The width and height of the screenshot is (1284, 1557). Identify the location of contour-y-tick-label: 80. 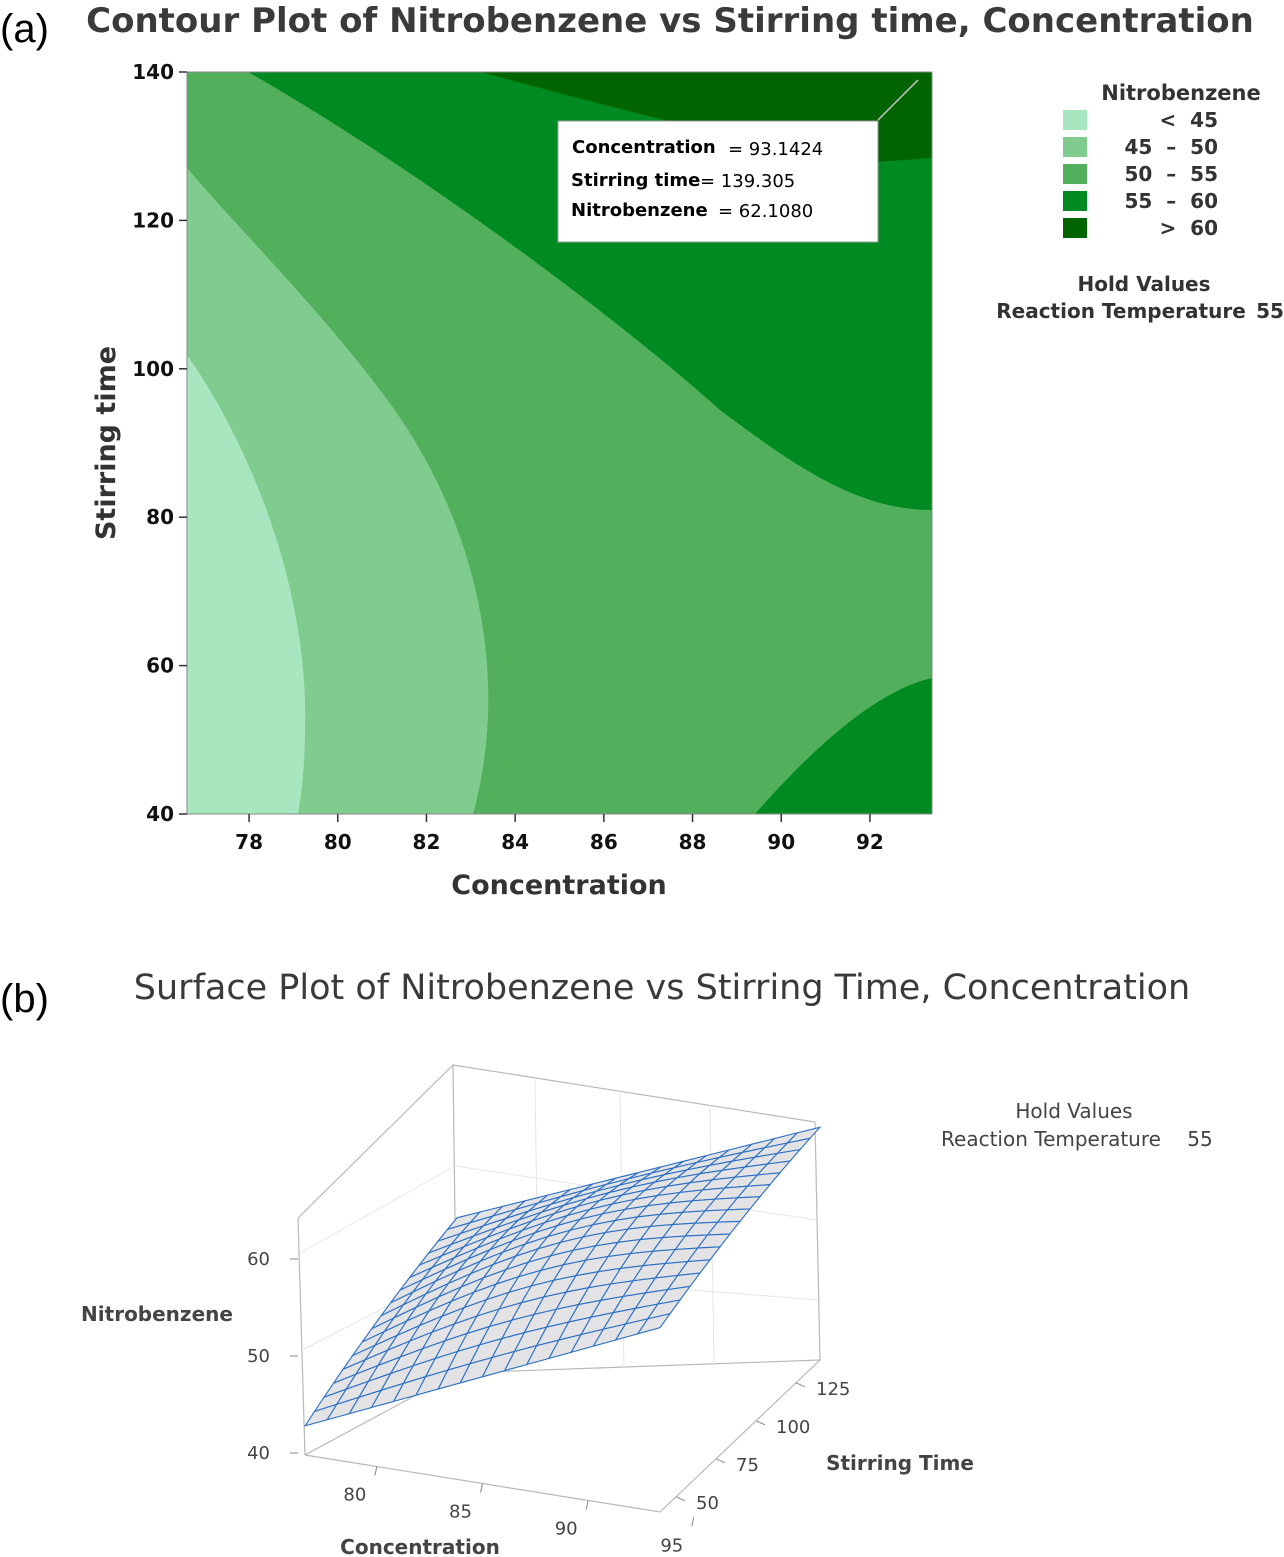
(160, 517).